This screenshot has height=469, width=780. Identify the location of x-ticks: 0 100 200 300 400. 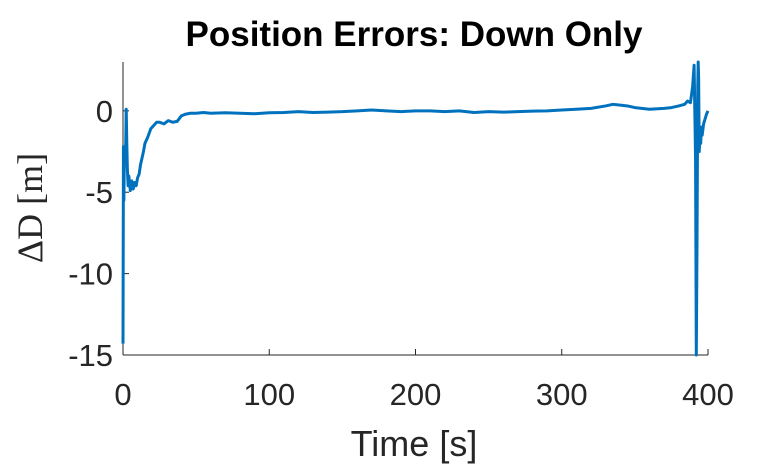
(424, 380).